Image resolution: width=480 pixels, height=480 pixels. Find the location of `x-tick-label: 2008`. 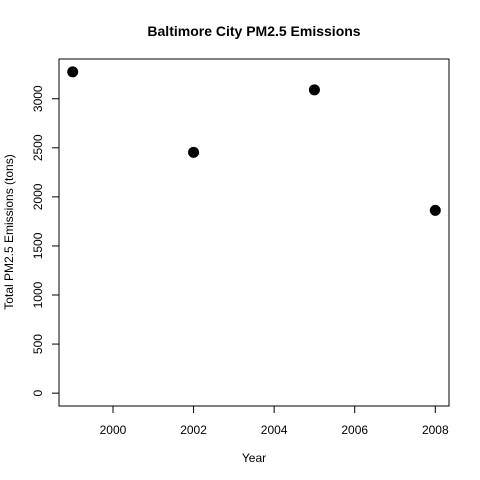

x-tick-label: 2008 is located at coordinates (435, 430).